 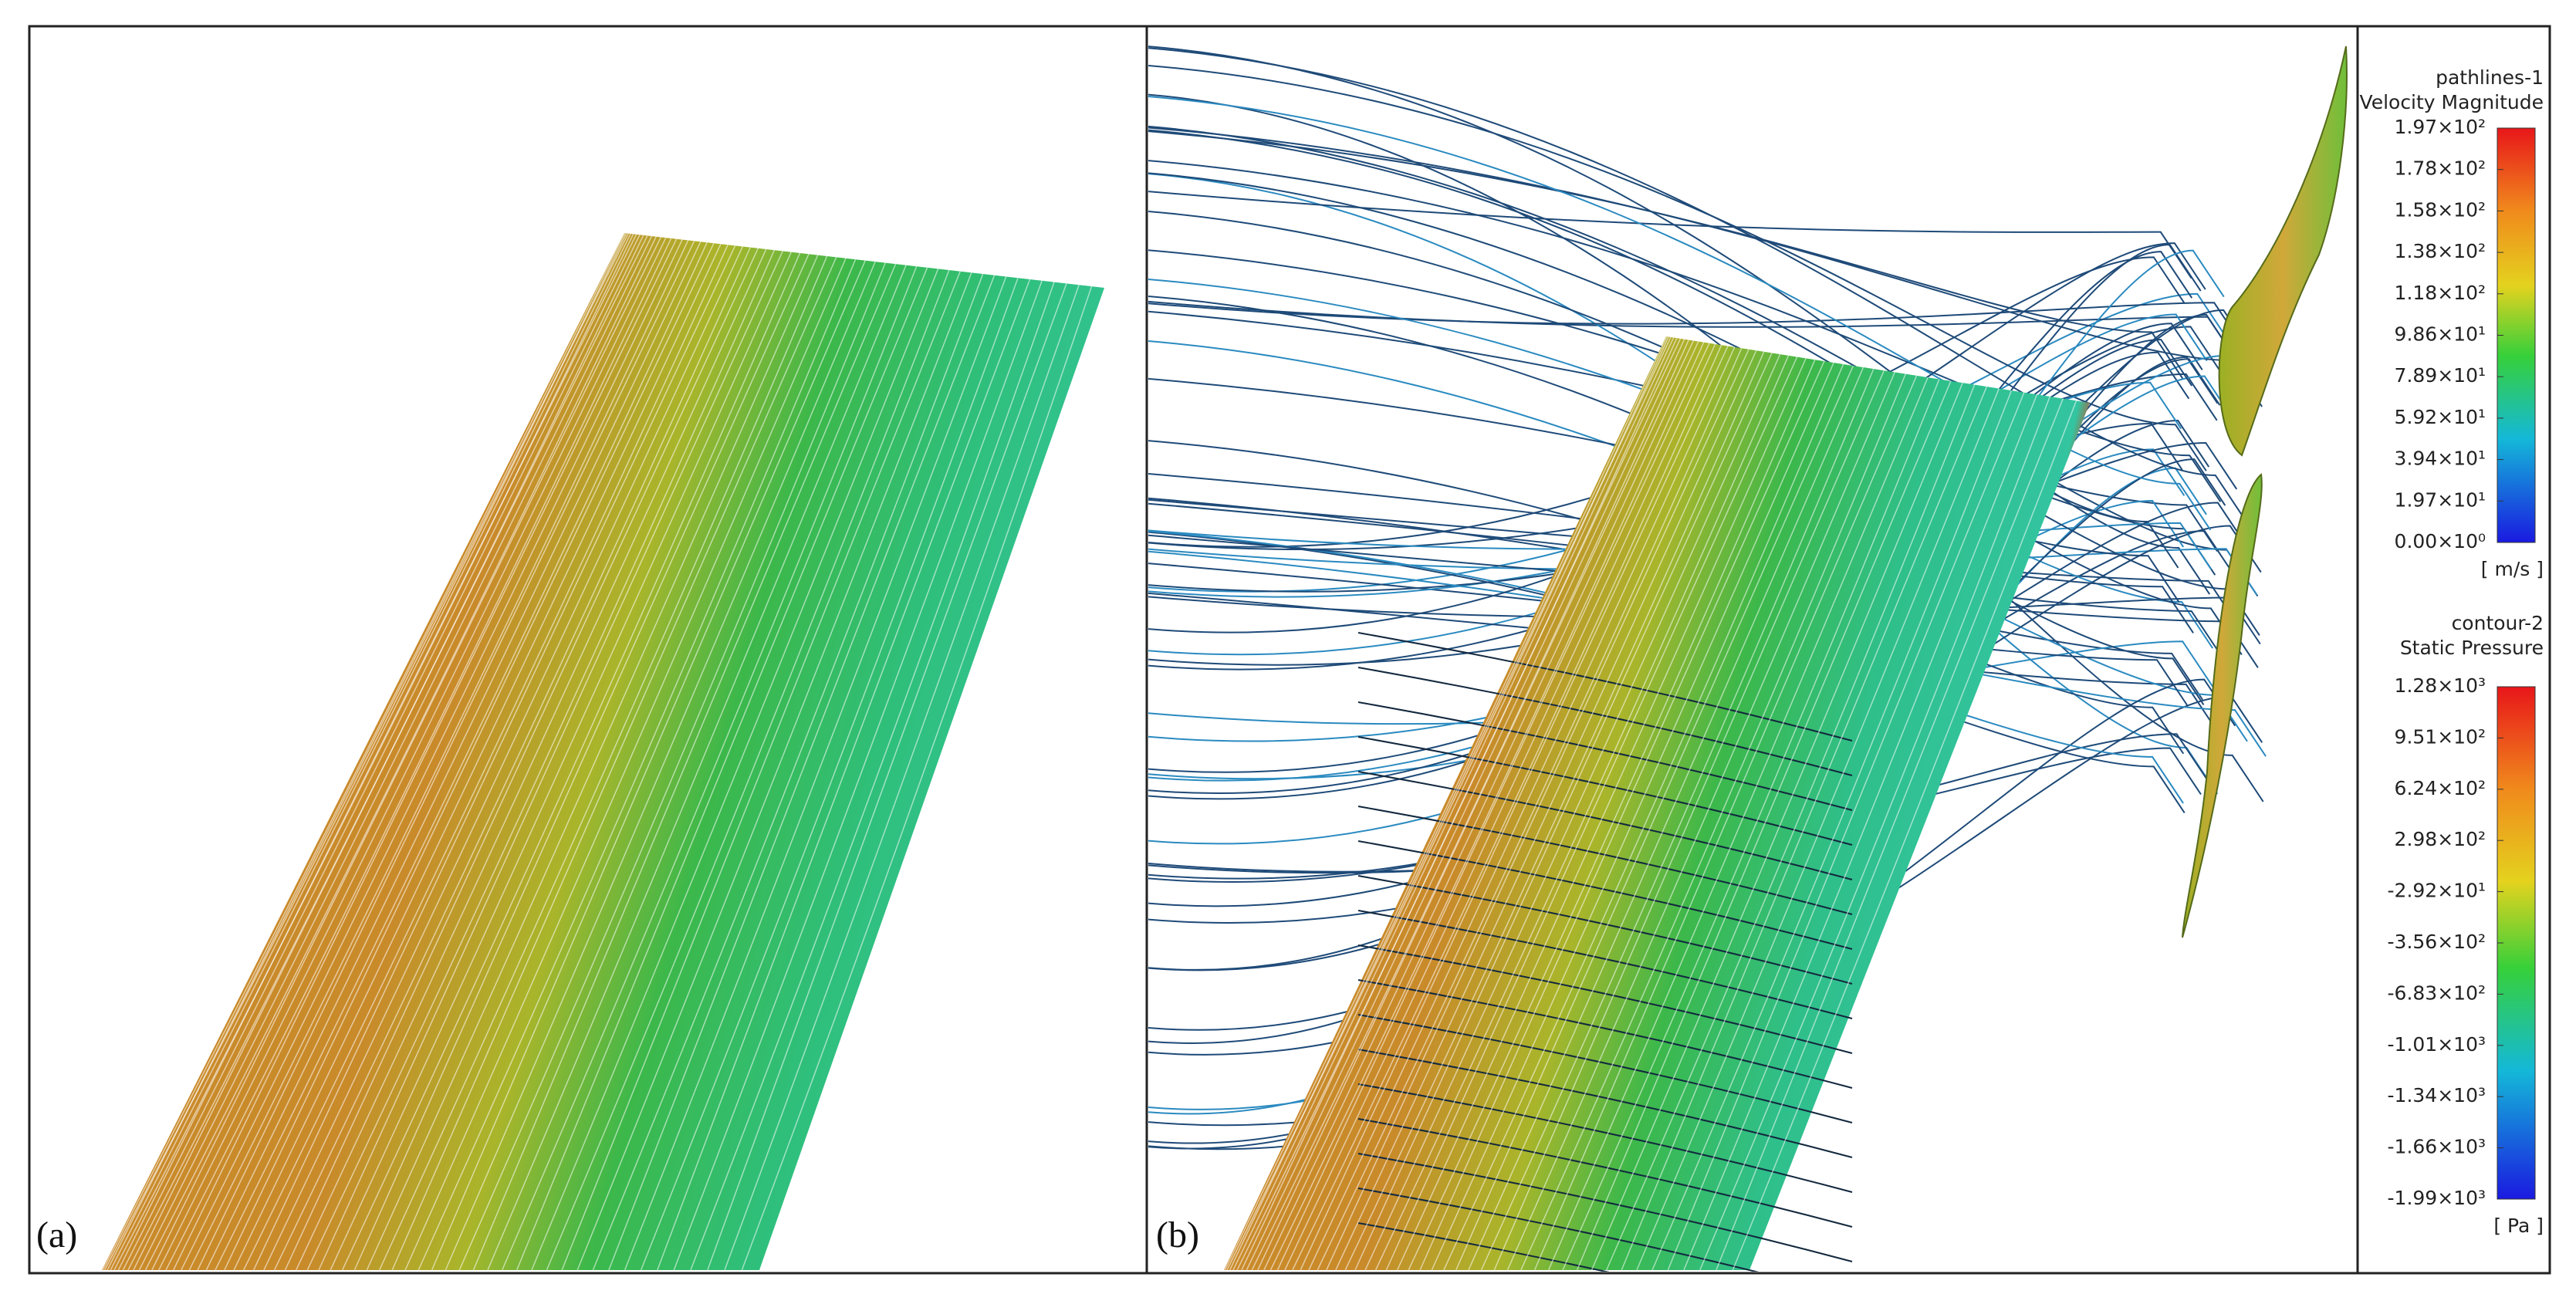 I want to click on legend-title: contour-2, so click(x=2498, y=623).